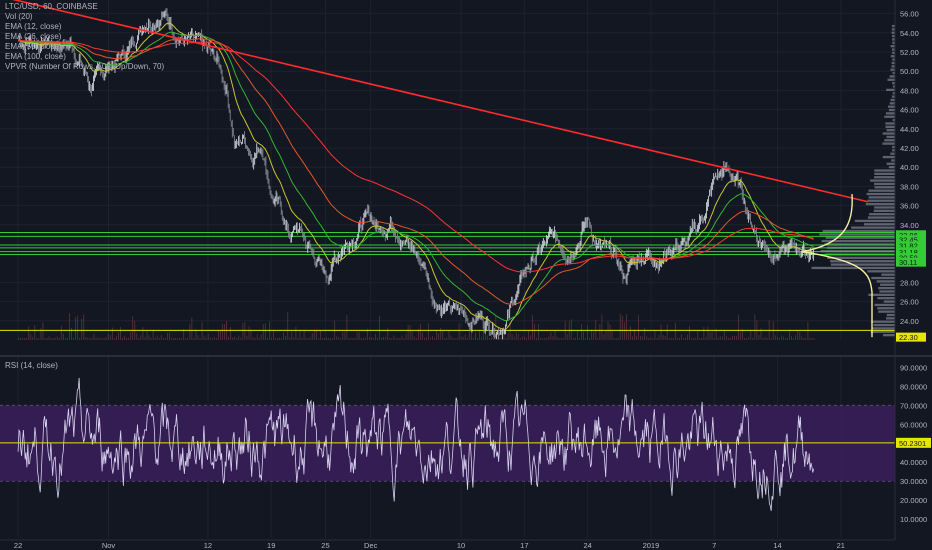 This screenshot has height=550, width=932. Describe the element at coordinates (909, 302) in the screenshot. I see `price-tick-label: 26.00` at that location.